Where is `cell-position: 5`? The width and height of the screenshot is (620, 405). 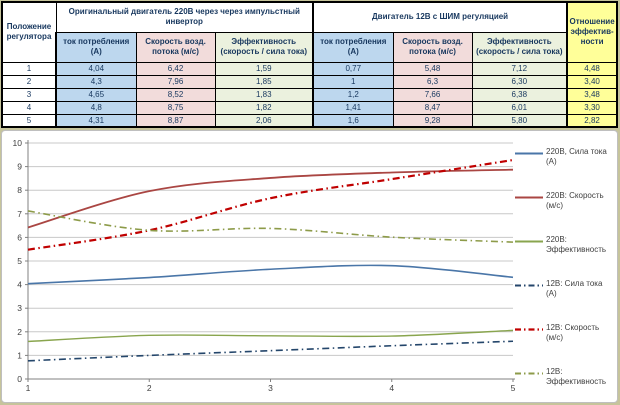 cell-position: 5 is located at coordinates (29, 120).